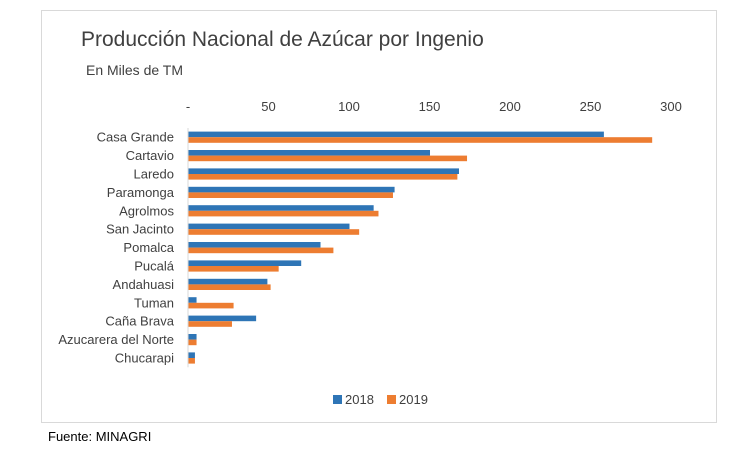 The height and width of the screenshot is (452, 744). I want to click on x-tick-label: 150, so click(430, 106).